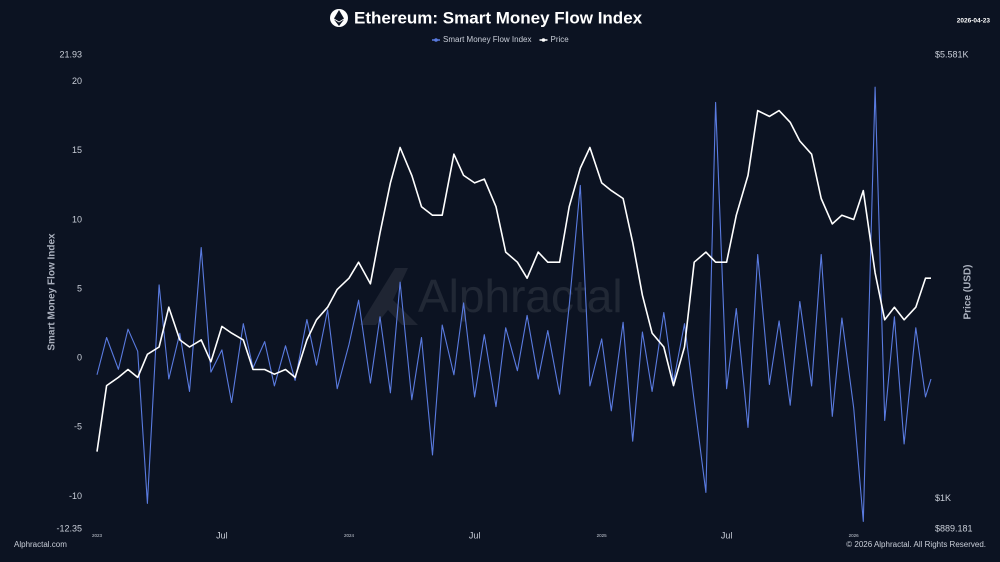 This screenshot has width=1000, height=562. I want to click on y-axis-title: Smart Money Flow Index, so click(52, 292).